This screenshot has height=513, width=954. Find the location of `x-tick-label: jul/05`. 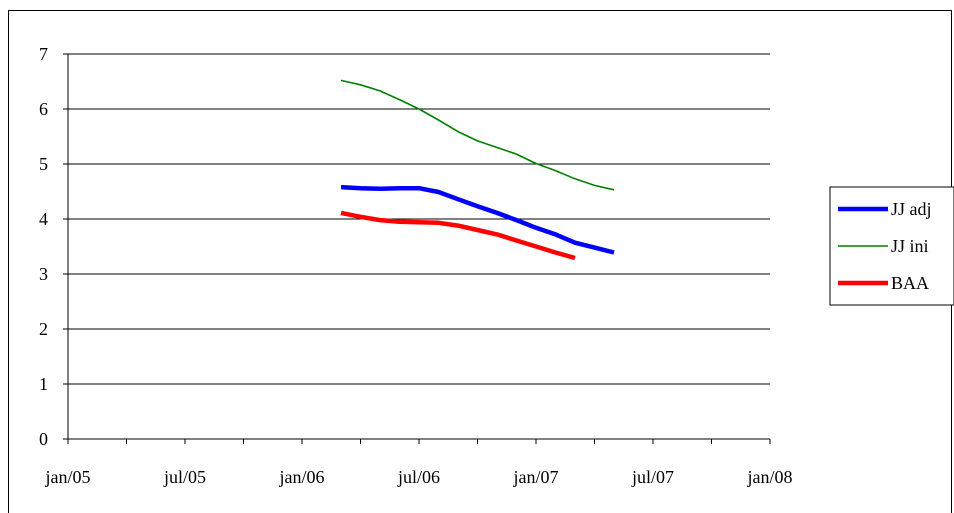

x-tick-label: jul/05 is located at coordinates (184, 477).